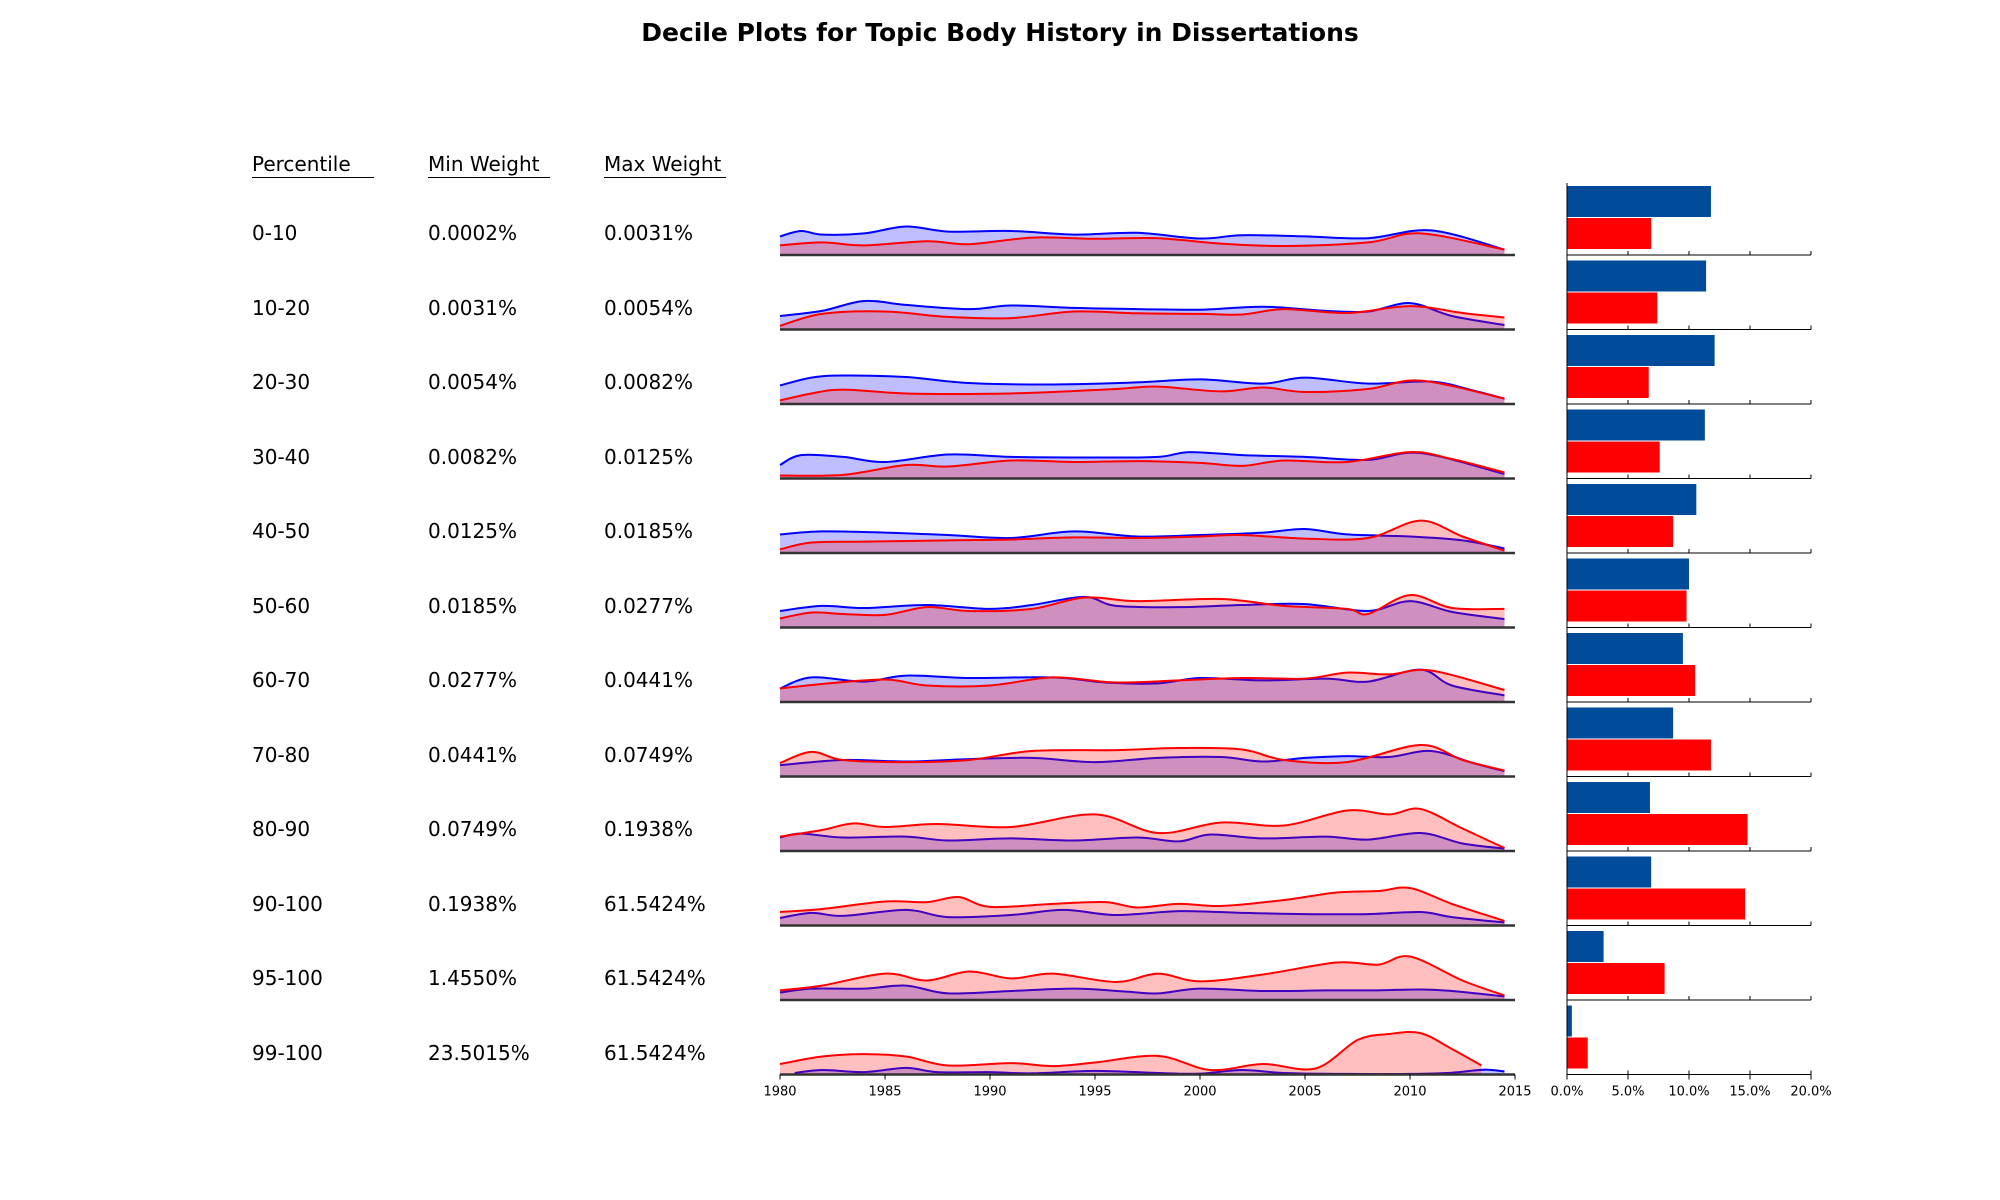 The image size is (2000, 1200). Describe the element at coordinates (281, 382) in the screenshot. I see `cell-percentile: 20-30` at that location.